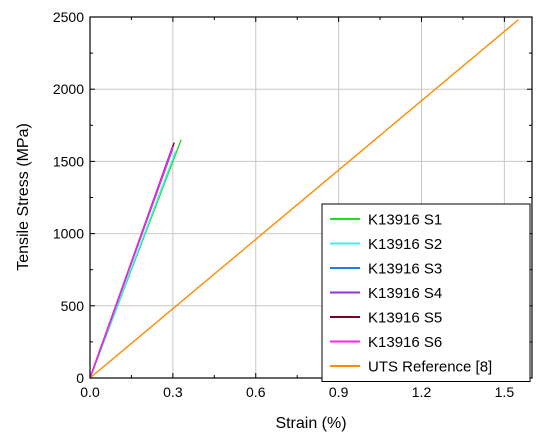  I want to click on legend-label: UTS Reference [8], so click(430, 367).